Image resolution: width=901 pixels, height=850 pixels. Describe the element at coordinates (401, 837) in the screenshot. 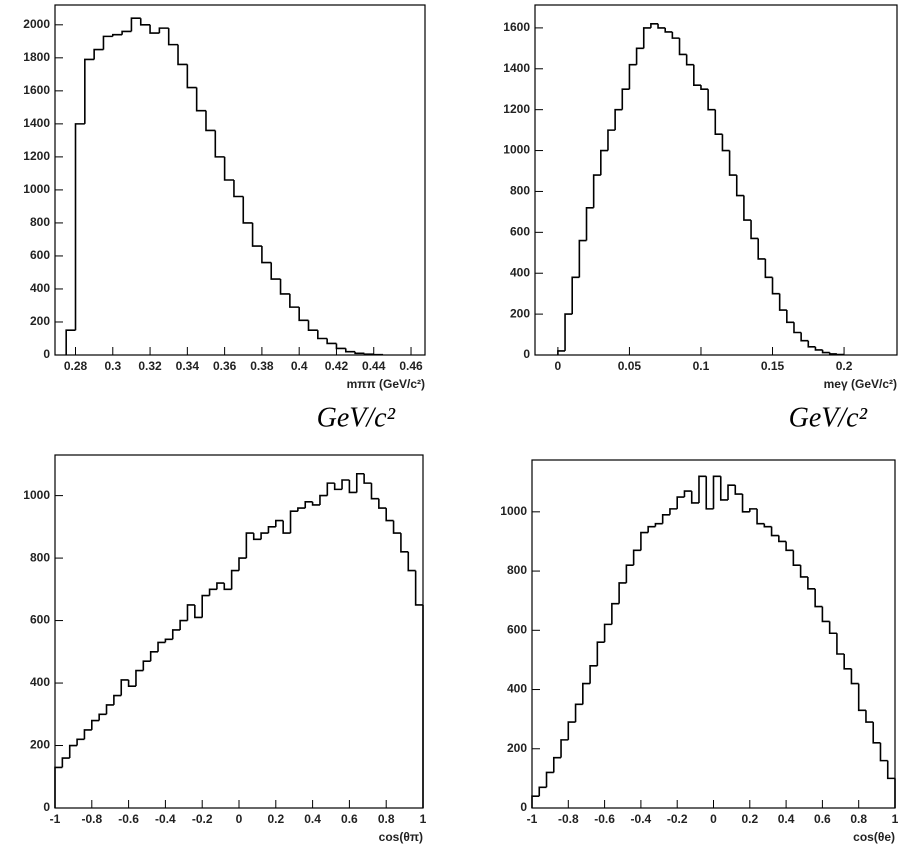

I see `x-axis-label: cos(θπ)` at that location.